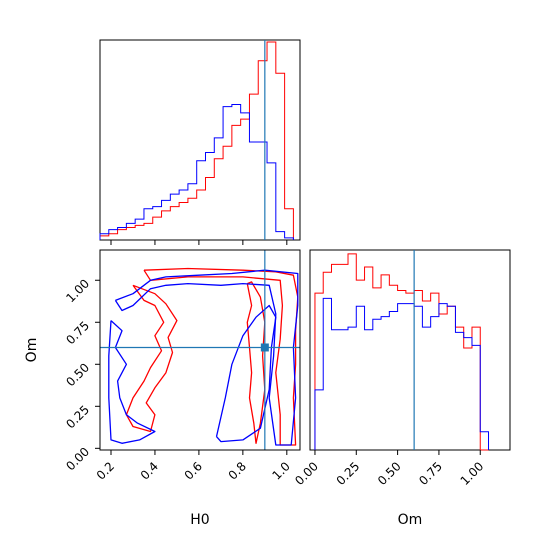 The height and width of the screenshot is (550, 550). I want to click on om-x-tick-label-4: 1.00, so click(472, 473).